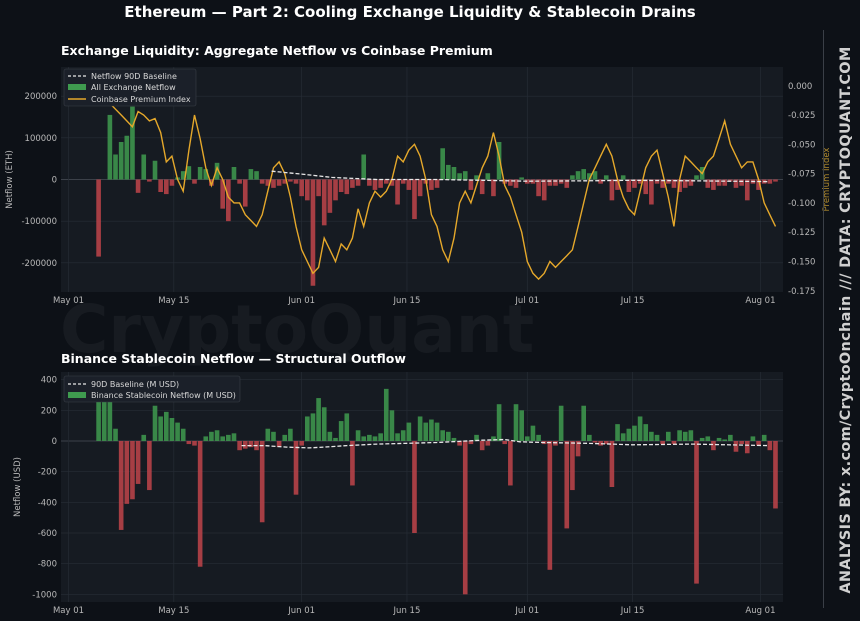  I want to click on legend-swatch-stable-netflow, so click(77, 395).